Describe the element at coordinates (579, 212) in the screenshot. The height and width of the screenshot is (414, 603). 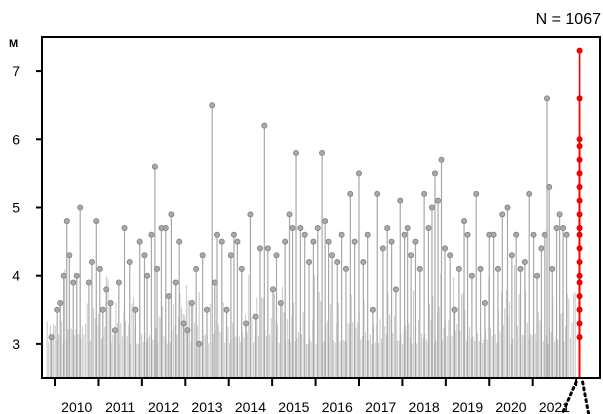
I see `highlight-stems-layer` at that location.